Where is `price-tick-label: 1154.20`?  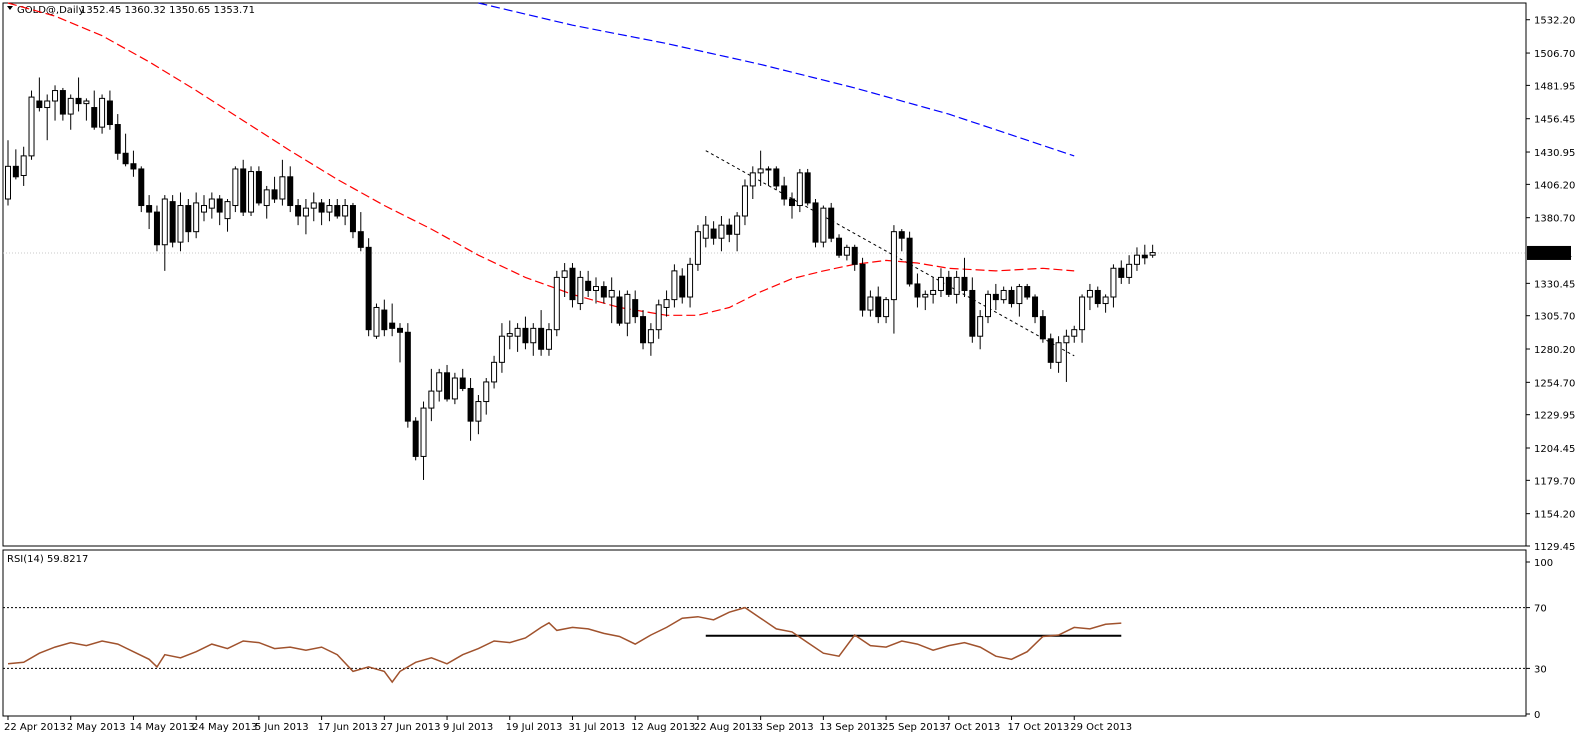
price-tick-label: 1154.20 is located at coordinates (1554, 515).